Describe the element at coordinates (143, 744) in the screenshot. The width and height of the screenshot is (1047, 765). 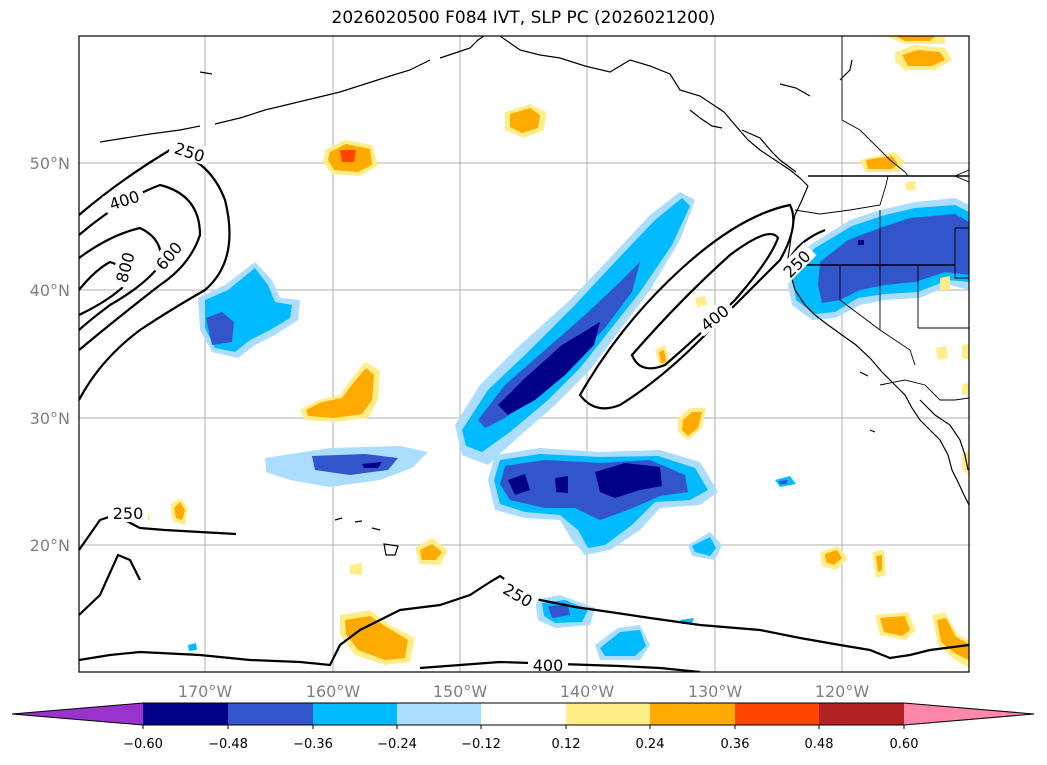
I see `colorbar-tick-label: −0.60` at that location.